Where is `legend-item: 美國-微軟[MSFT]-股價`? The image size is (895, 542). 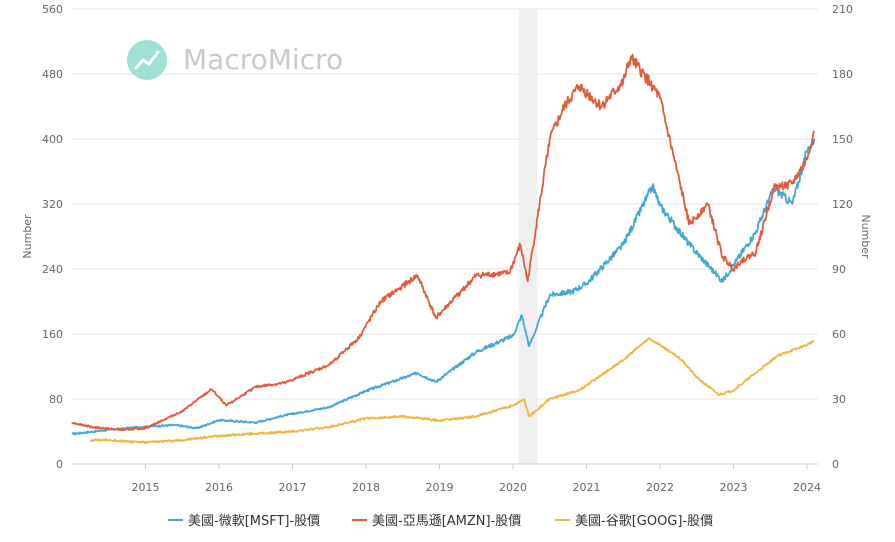 legend-item: 美國-微軟[MSFT]-股價 is located at coordinates (244, 521).